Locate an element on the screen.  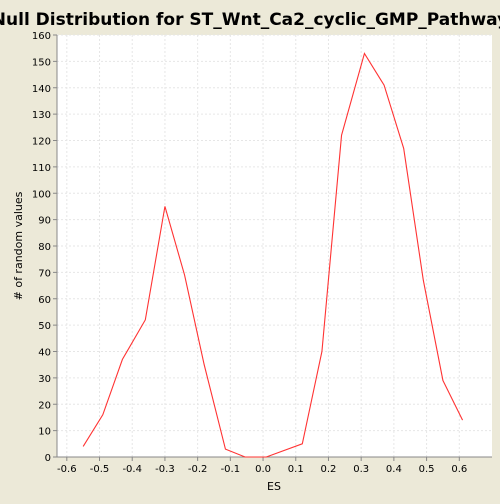
y-tick-label: 0 is located at coordinates (48, 458).